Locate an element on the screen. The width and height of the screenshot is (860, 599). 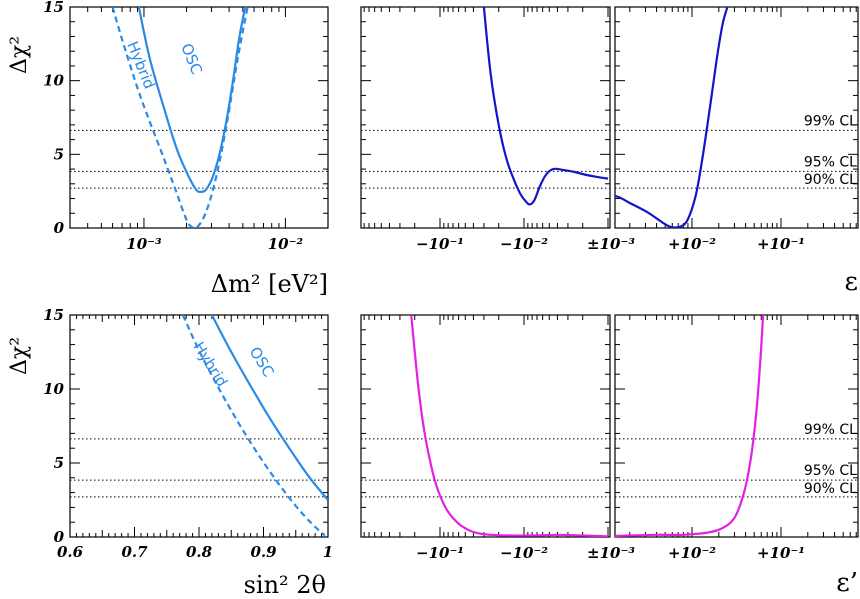
panel-epsp-cl-label: 95% CL is located at coordinates (830, 471).